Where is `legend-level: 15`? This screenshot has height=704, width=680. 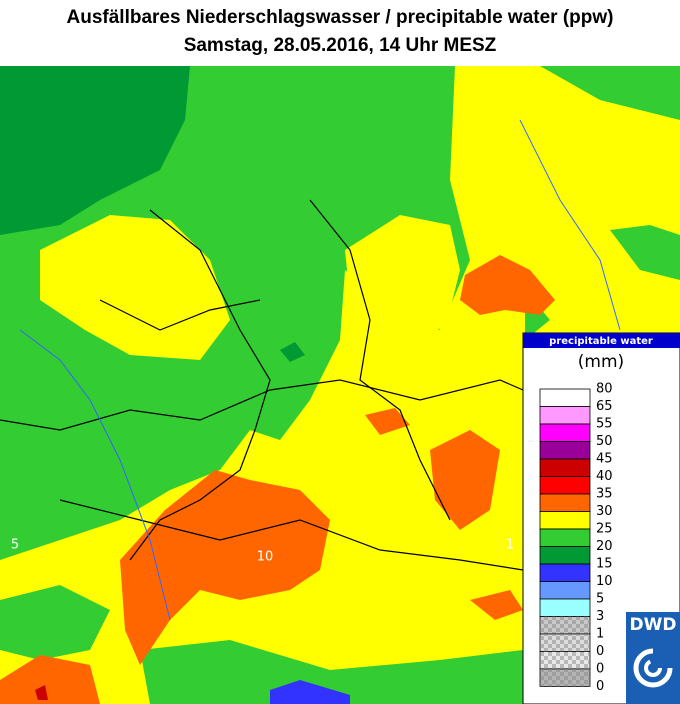 legend-level: 15 is located at coordinates (604, 564).